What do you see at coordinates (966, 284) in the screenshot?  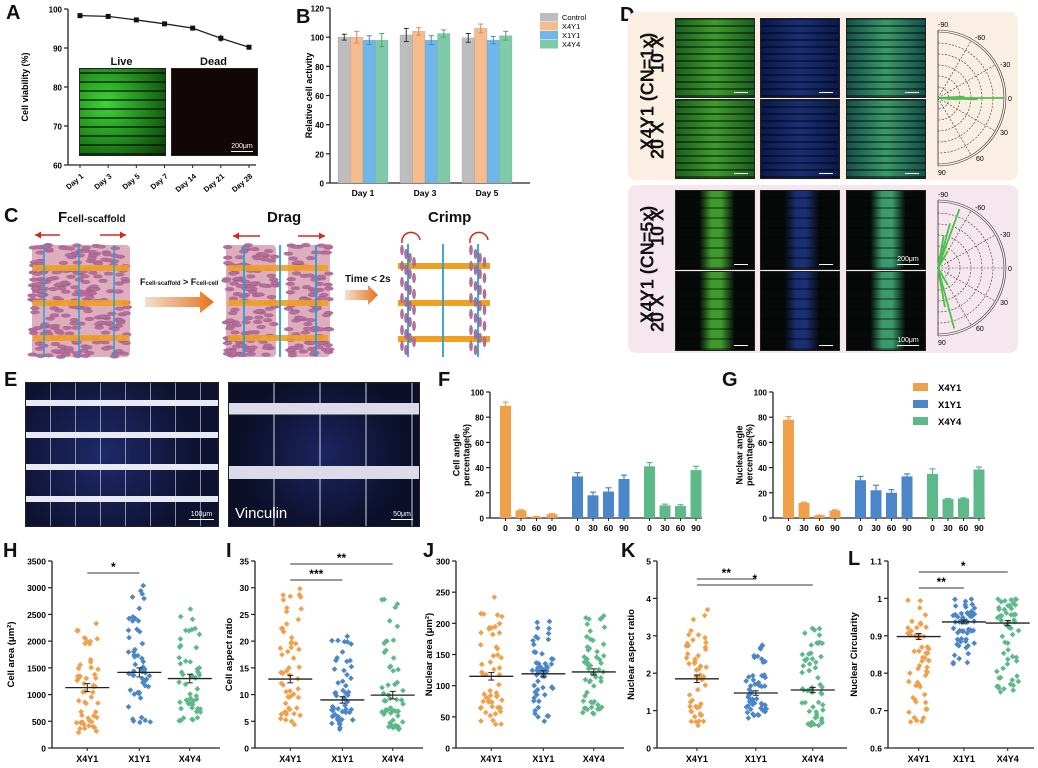 I see `polar-spoke` at bounding box center [966, 284].